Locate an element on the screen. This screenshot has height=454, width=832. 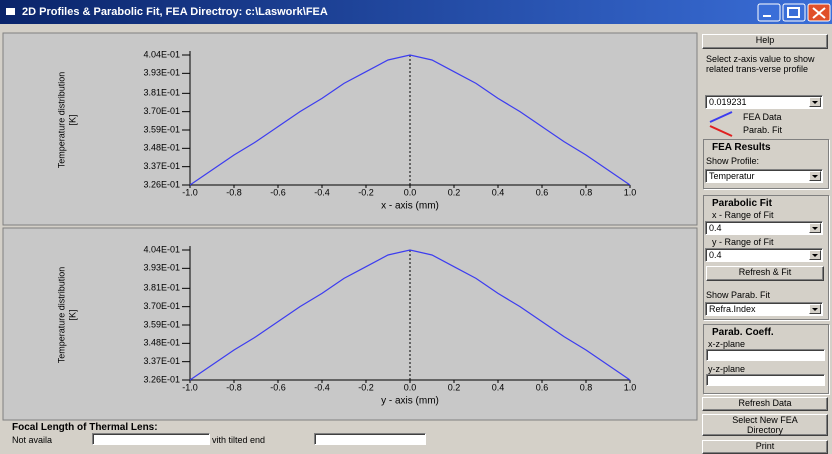
minimize-button is located at coordinates (769, 12).